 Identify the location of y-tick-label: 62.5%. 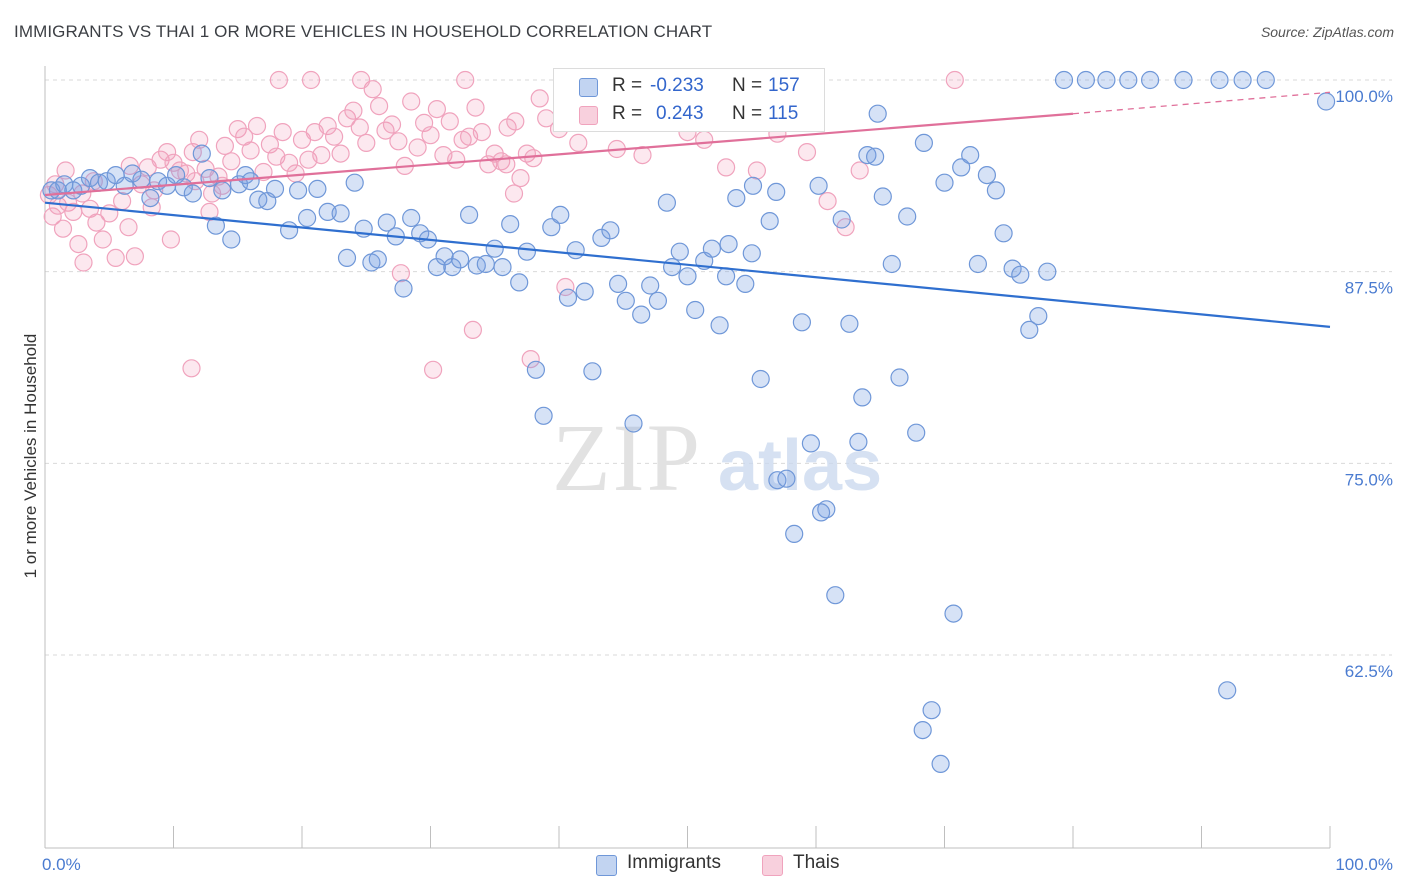
(1369, 671).